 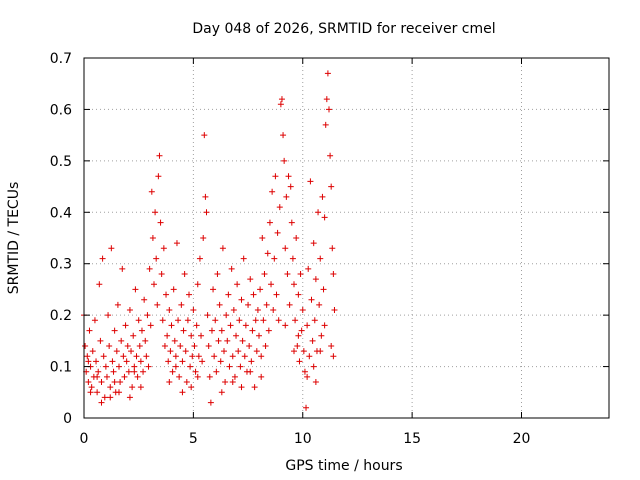 What do you see at coordinates (84, 439) in the screenshot?
I see `x-tick-label: 0` at bounding box center [84, 439].